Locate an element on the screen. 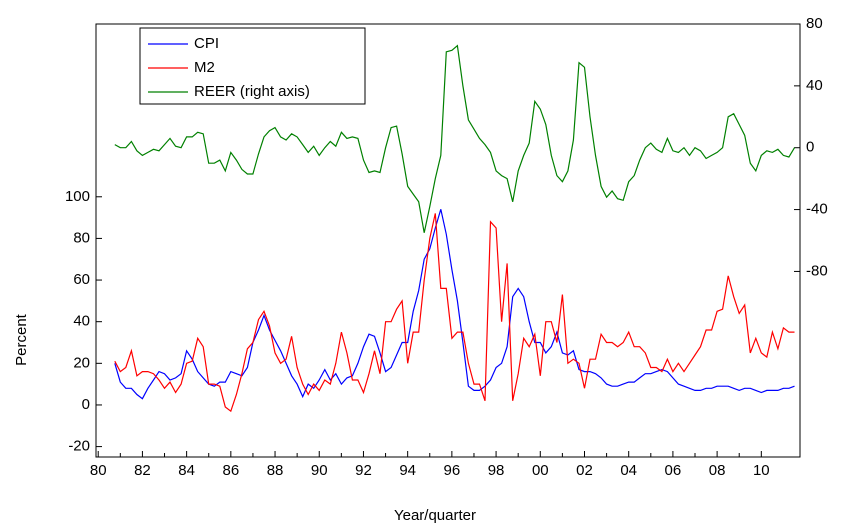 The height and width of the screenshot is (530, 845). x-tick-label: 92 is located at coordinates (363, 470).